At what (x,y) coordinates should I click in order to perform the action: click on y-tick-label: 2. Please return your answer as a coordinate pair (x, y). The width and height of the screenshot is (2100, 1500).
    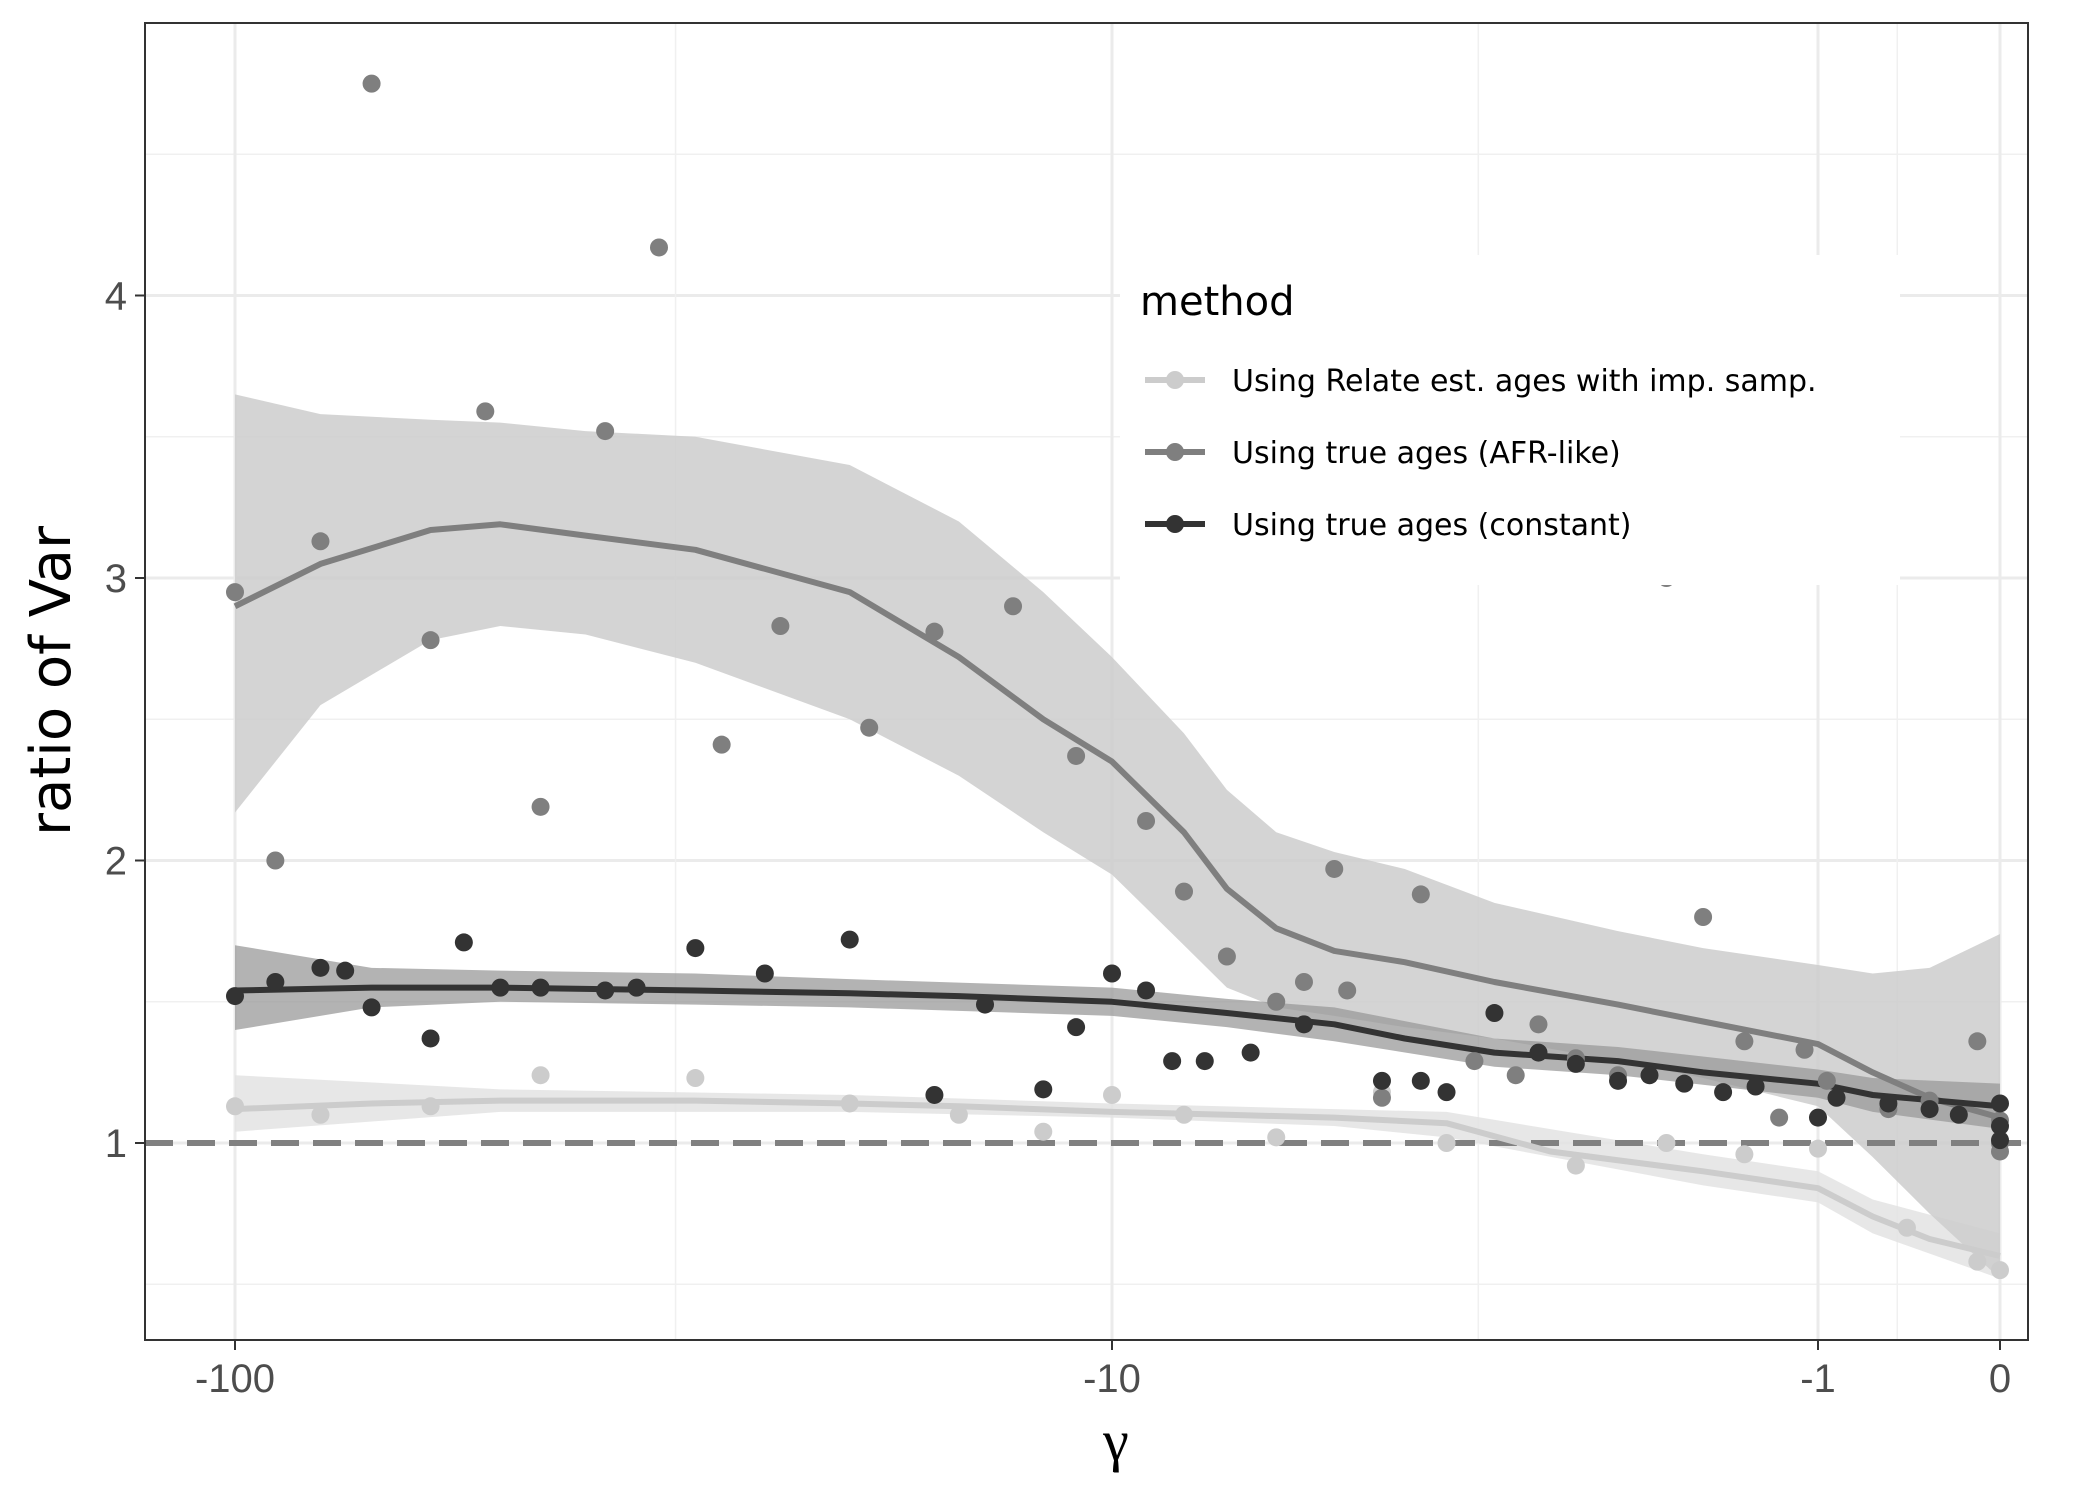
    Looking at the image, I should click on (116, 862).